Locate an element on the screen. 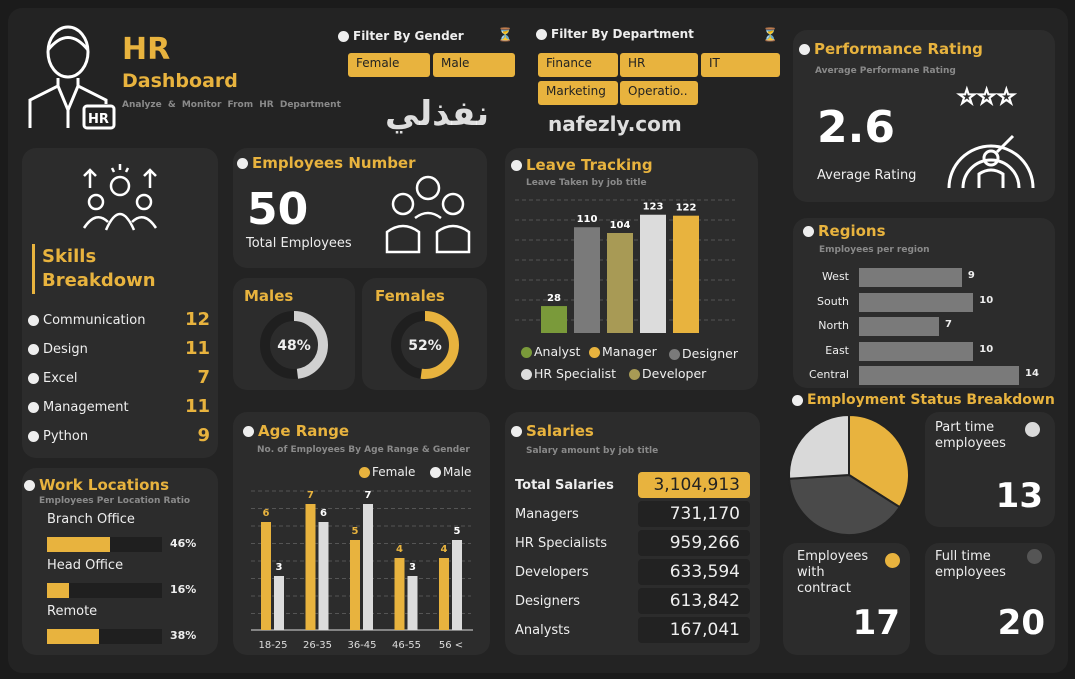 The height and width of the screenshot is (679, 1075). hr-person-icon: HR is located at coordinates (72, 77).